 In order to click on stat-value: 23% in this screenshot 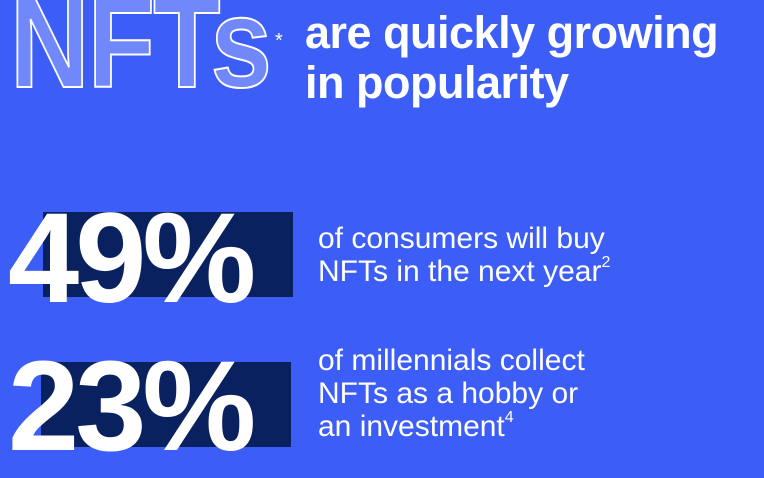, I will do `click(132, 406)`.